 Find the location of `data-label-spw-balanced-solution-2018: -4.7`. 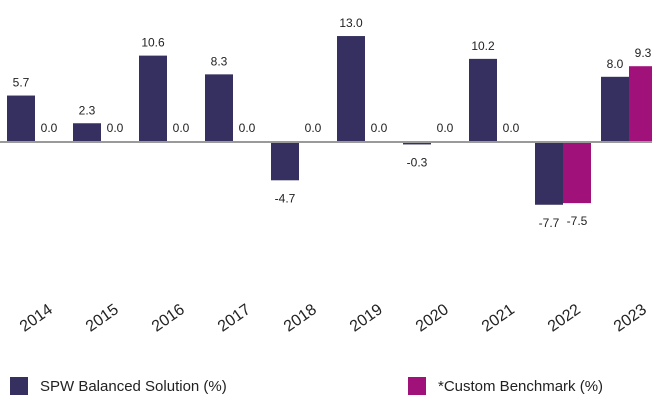

data-label-spw-balanced-solution-2018: -4.7 is located at coordinates (285, 198).